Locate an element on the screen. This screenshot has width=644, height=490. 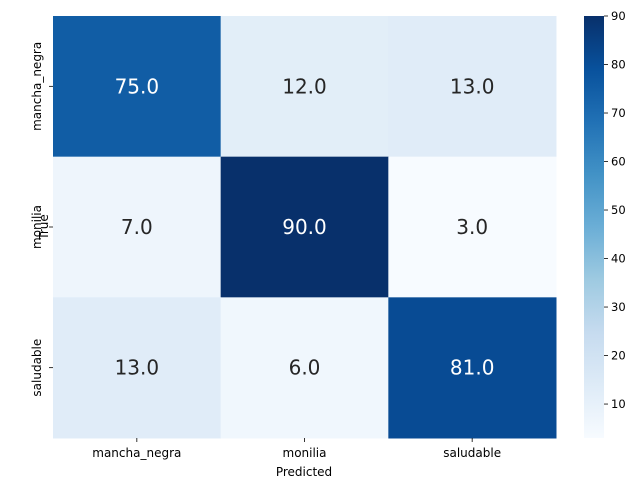
colorbar is located at coordinates (594, 227).